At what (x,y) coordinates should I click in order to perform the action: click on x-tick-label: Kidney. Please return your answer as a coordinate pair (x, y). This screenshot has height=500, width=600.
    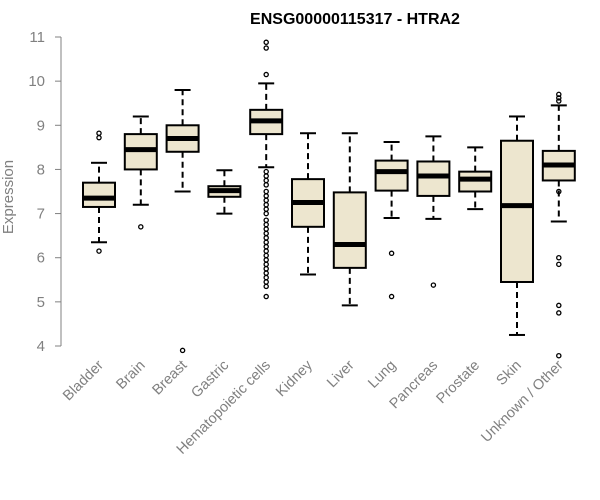
    Looking at the image, I should click on (294, 378).